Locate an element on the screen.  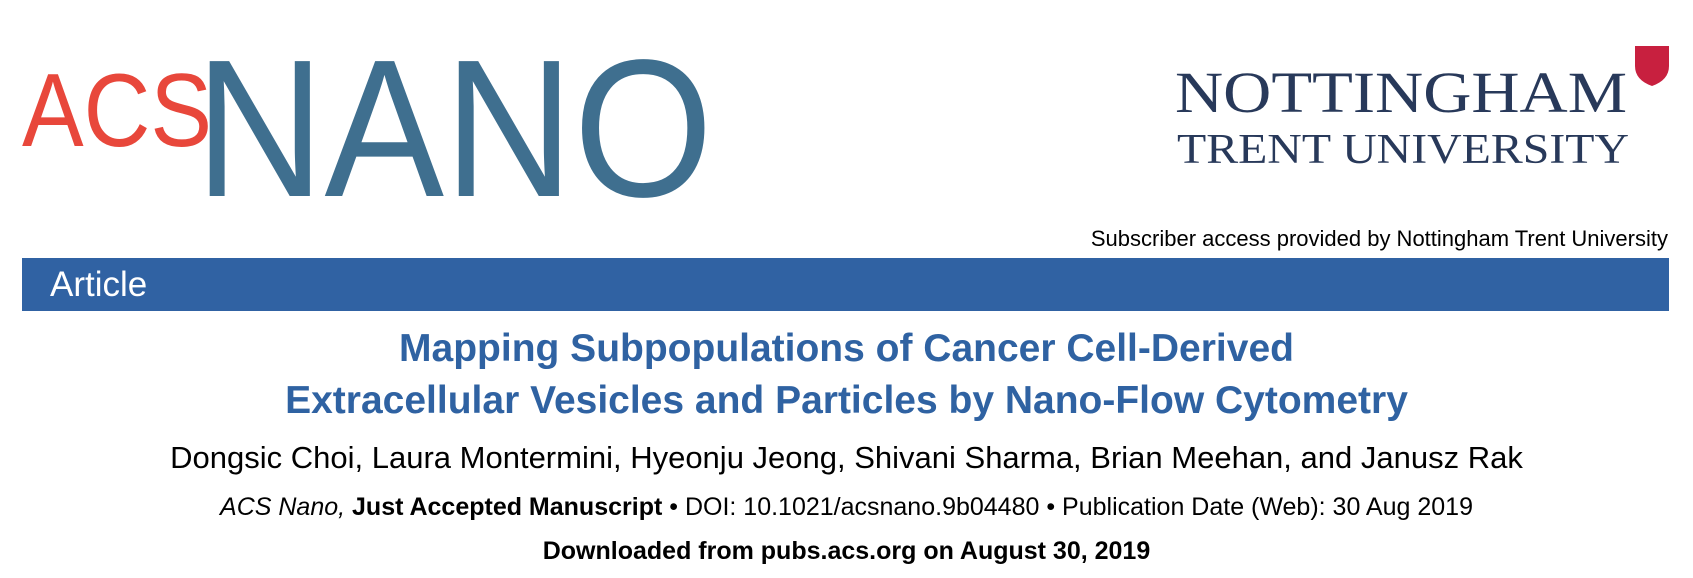
journal-logo: ACS NANO is located at coordinates (367, 121).